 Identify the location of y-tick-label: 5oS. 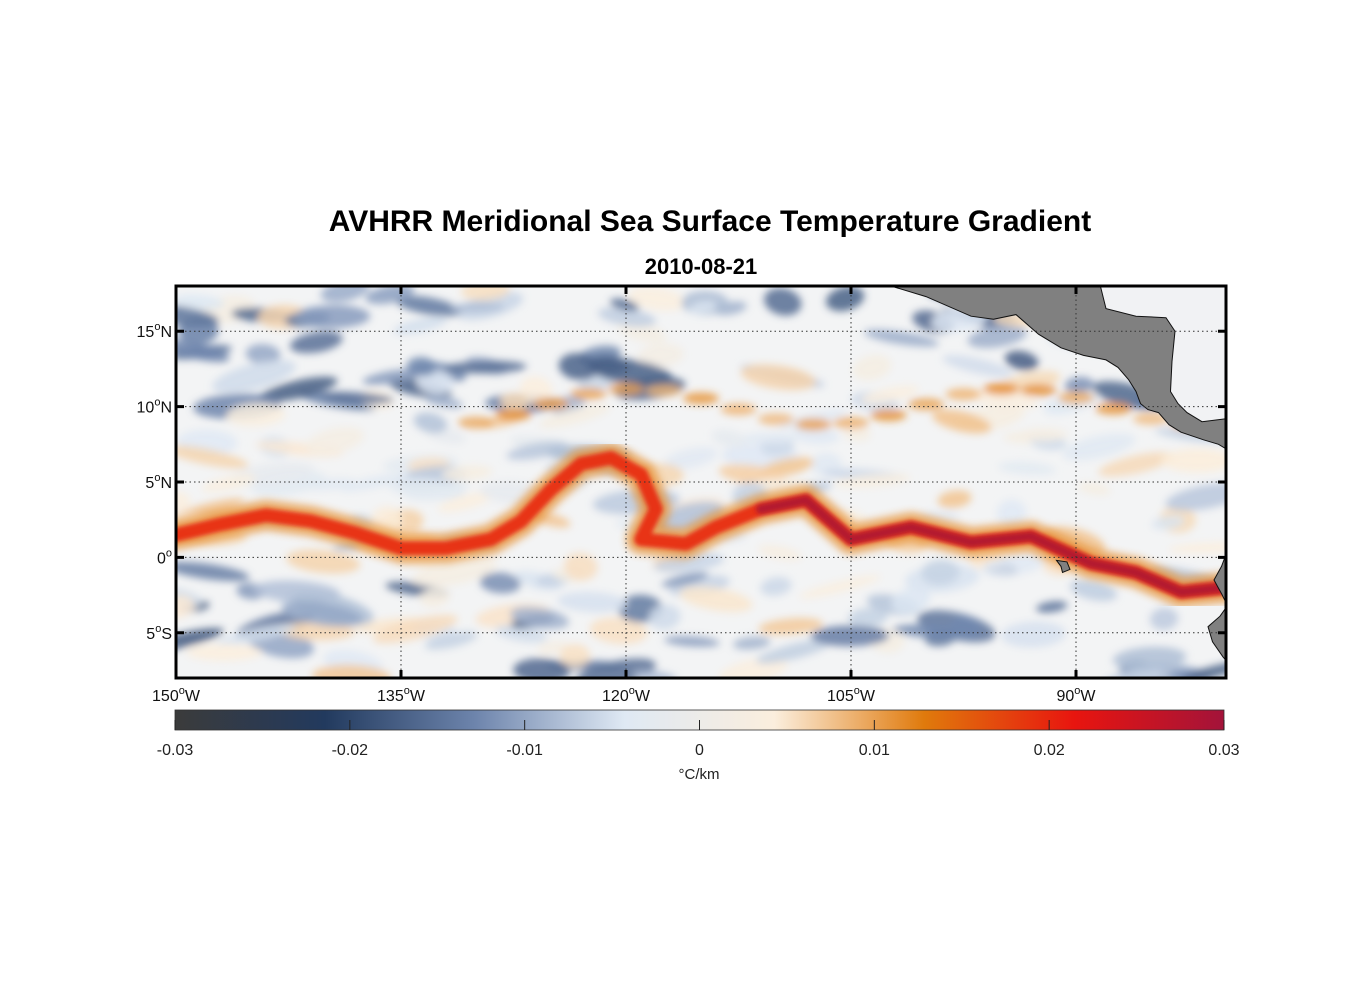
(159, 633).